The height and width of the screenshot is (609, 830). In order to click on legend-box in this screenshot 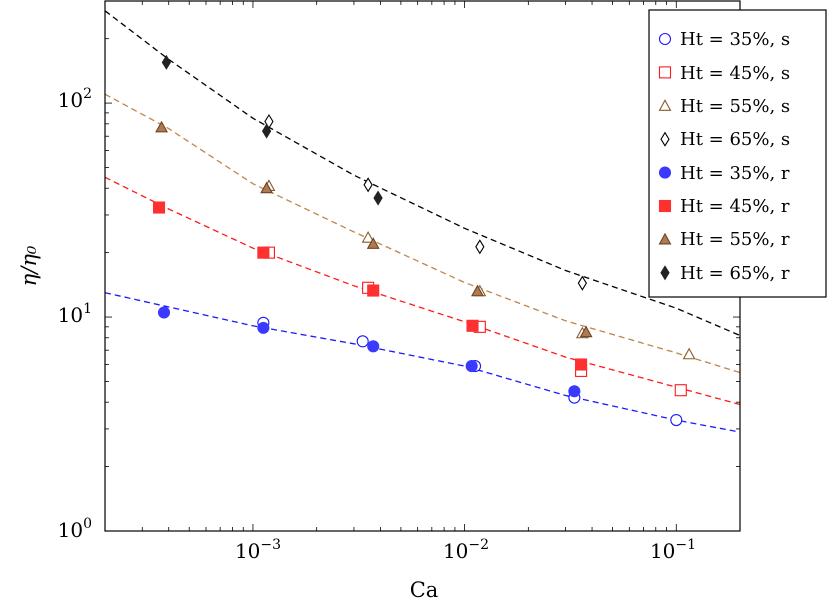, I will do `click(737, 153)`.